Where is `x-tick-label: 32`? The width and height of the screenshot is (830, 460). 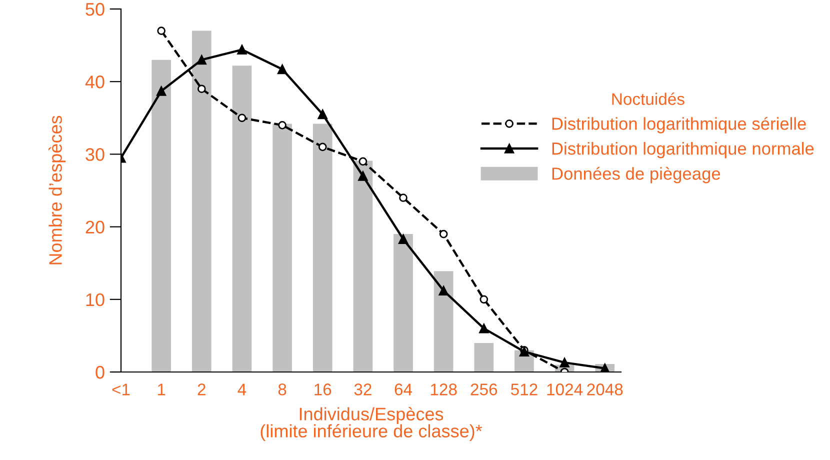
x-tick-label: 32 is located at coordinates (363, 390).